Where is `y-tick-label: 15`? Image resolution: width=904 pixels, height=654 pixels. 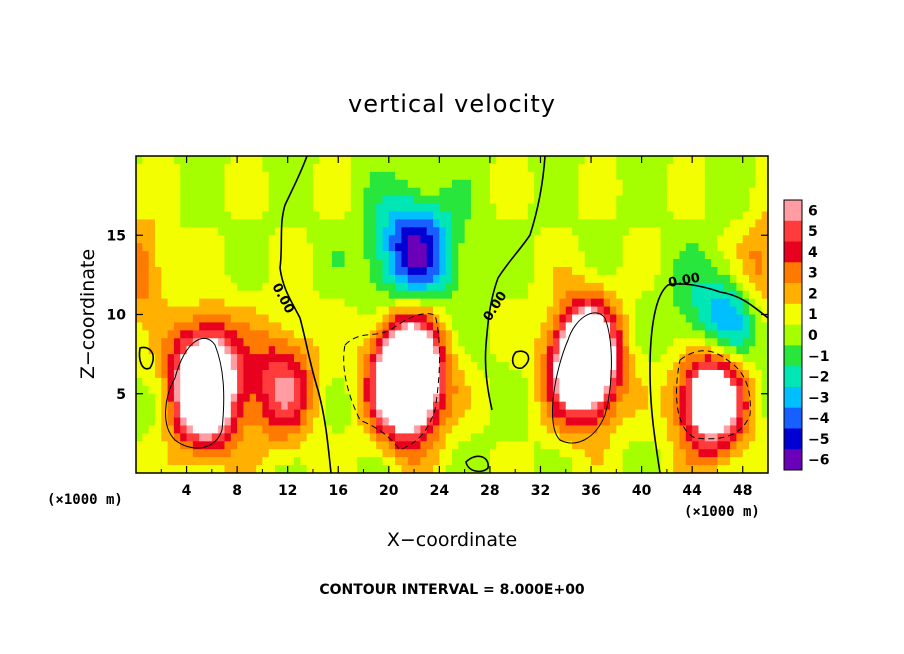 y-tick-label: 15 is located at coordinates (116, 236).